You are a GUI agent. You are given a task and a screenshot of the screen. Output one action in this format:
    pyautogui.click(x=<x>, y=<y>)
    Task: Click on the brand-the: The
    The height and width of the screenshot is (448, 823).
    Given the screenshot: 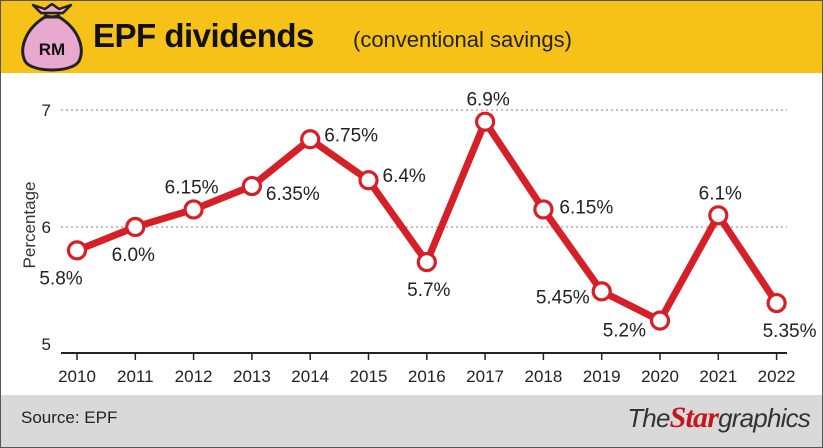 What is the action you would take?
    pyautogui.click(x=648, y=418)
    